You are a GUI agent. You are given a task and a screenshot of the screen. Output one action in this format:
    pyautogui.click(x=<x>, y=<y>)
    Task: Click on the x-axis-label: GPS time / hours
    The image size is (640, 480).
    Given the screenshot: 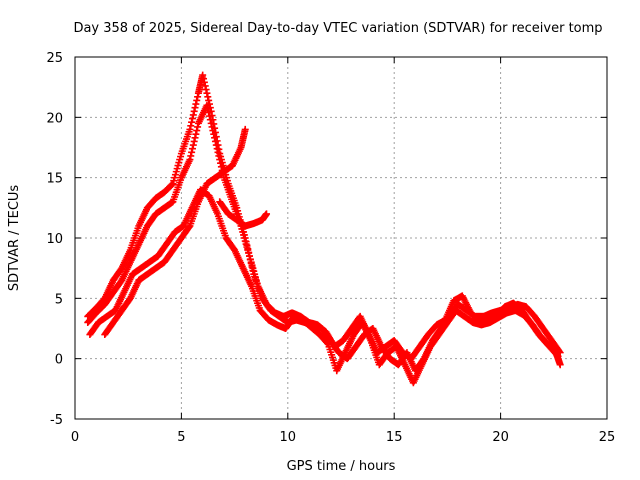 What is the action you would take?
    pyautogui.click(x=341, y=466)
    